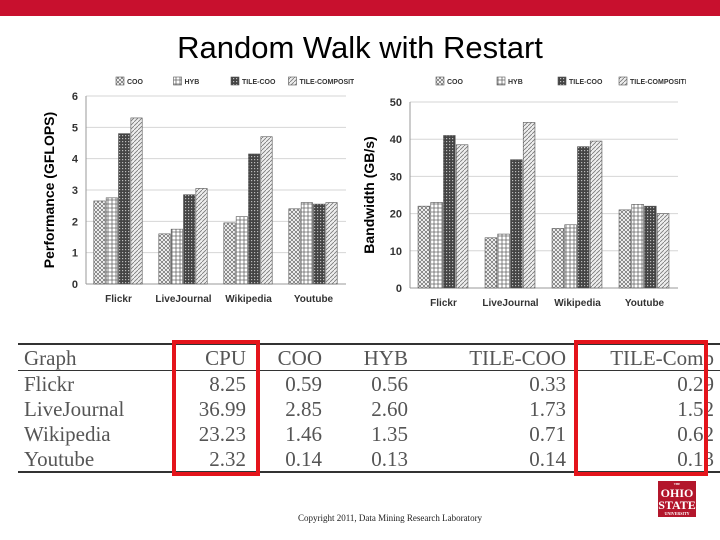 Image resolution: width=720 pixels, height=540 pixels. What do you see at coordinates (225, 357) in the screenshot?
I see `column-header-cpu: CPU` at bounding box center [225, 357].